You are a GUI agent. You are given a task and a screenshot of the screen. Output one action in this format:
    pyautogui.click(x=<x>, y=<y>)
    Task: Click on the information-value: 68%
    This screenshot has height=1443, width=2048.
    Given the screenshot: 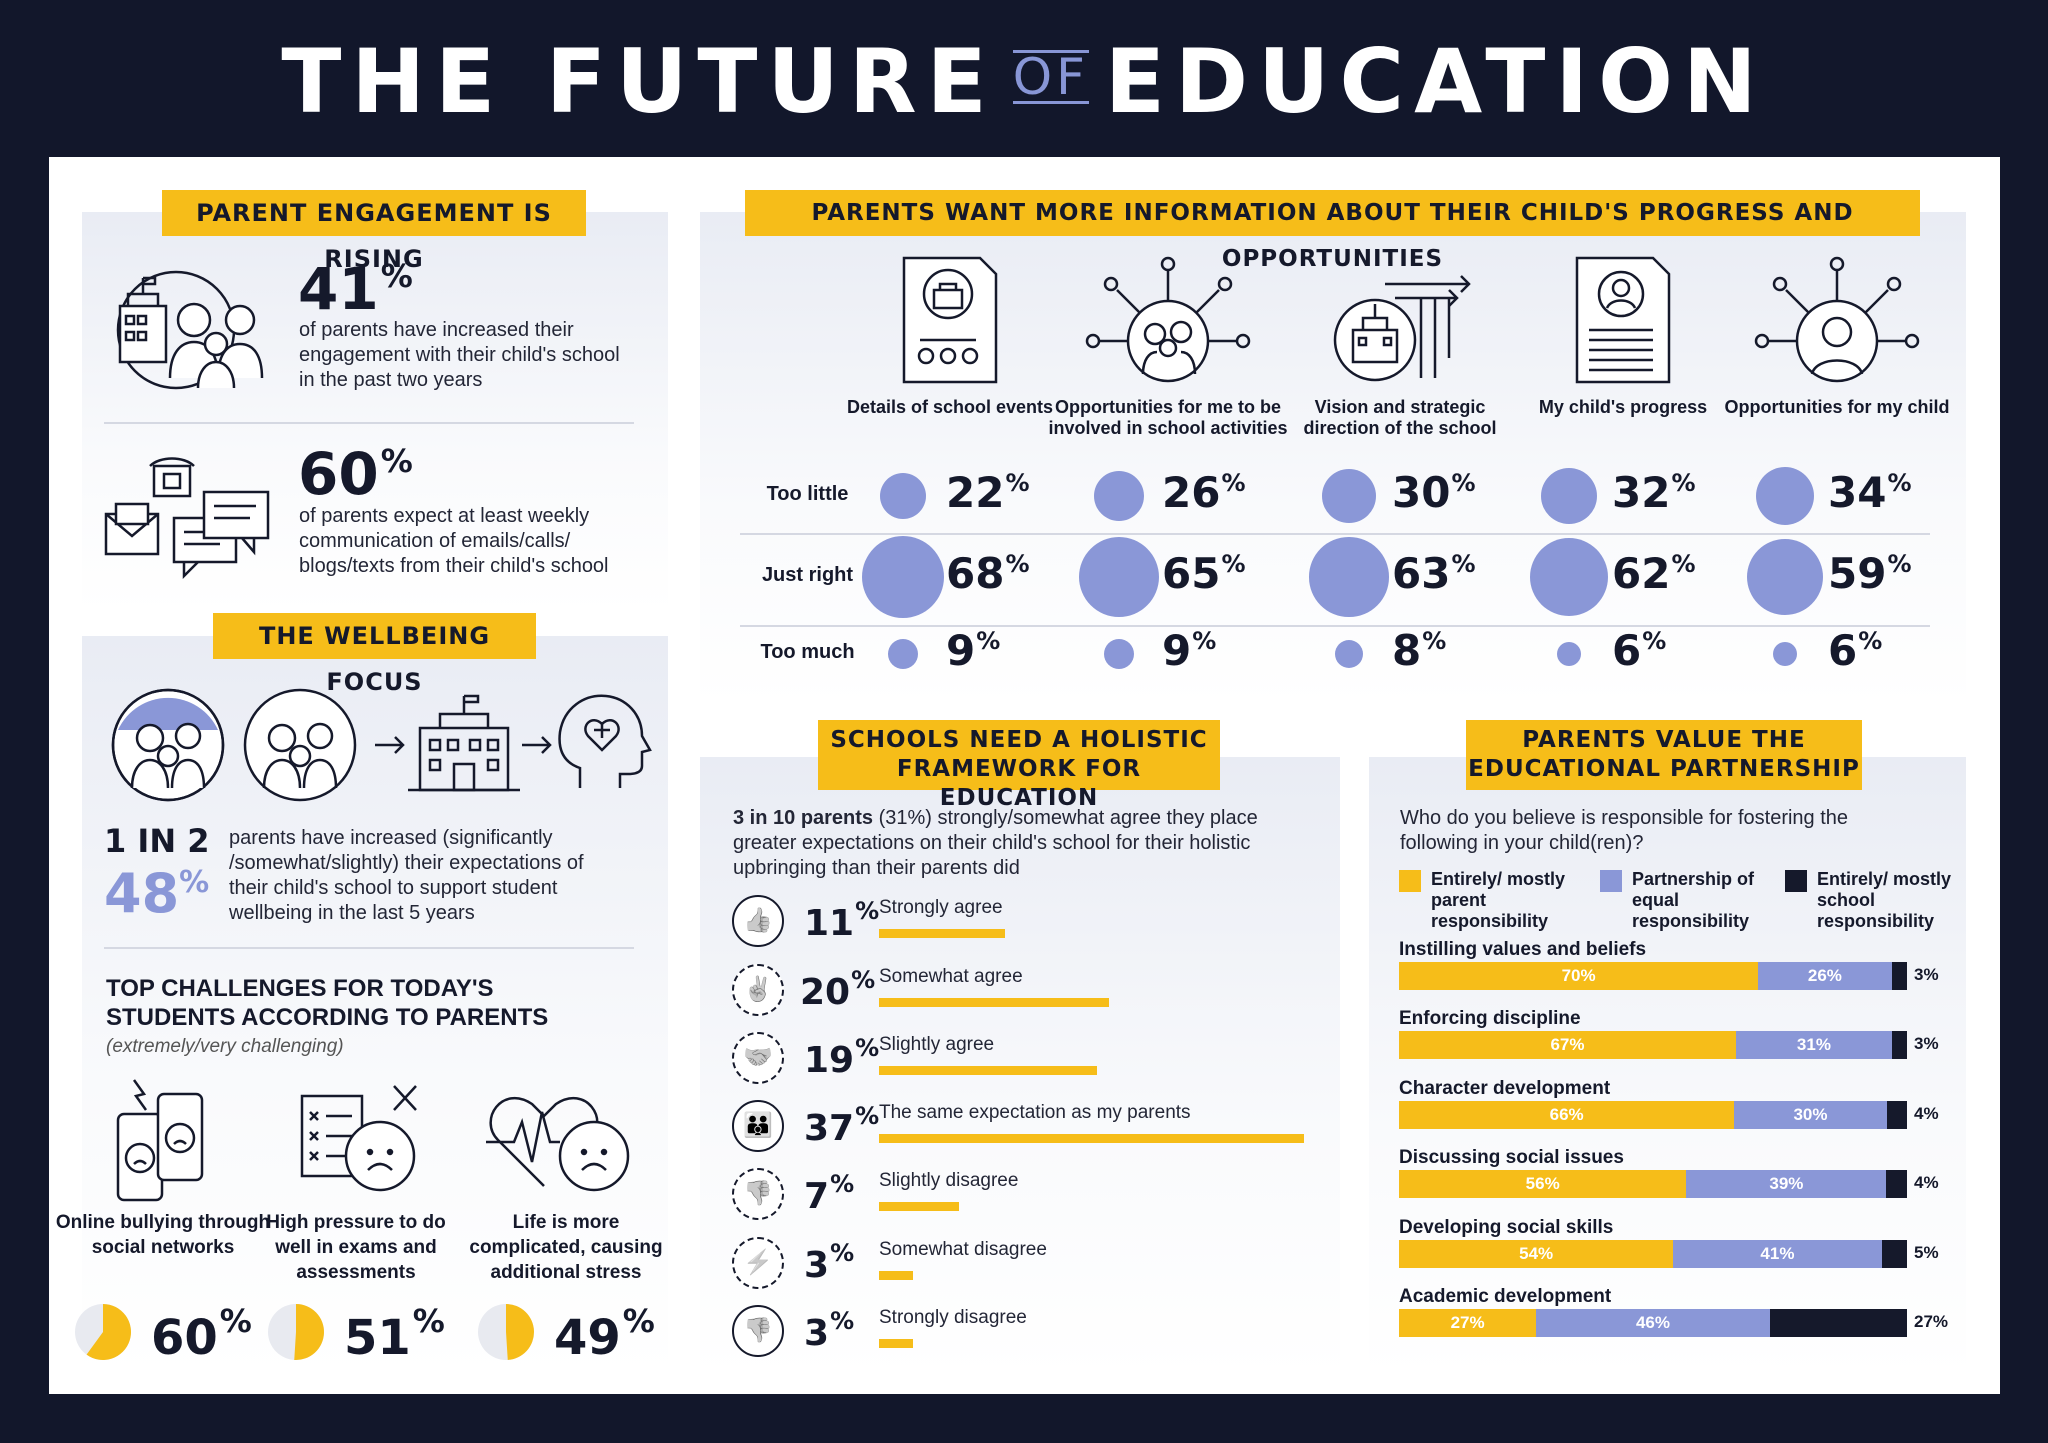 What is the action you would take?
    pyautogui.click(x=988, y=573)
    